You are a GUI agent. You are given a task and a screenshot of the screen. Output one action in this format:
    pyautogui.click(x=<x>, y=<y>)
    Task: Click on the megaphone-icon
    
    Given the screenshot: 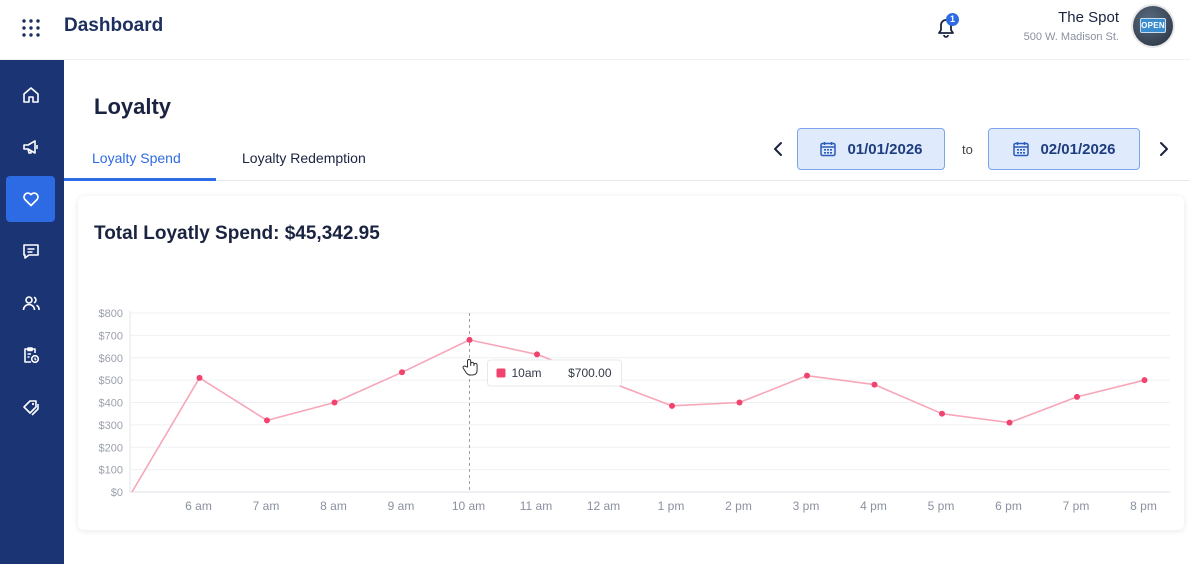 What is the action you would take?
    pyautogui.click(x=30, y=147)
    